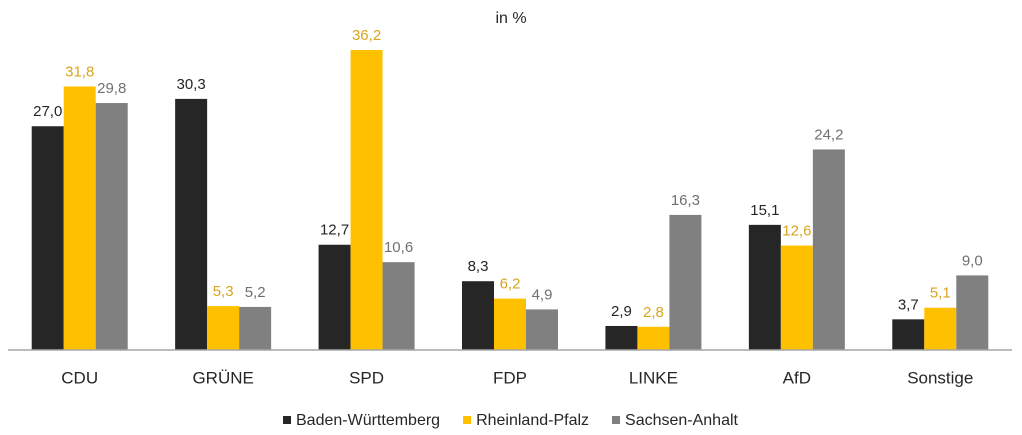 The image size is (1022, 435). What do you see at coordinates (510, 284) in the screenshot?
I see `data-label: 6,2` at bounding box center [510, 284].